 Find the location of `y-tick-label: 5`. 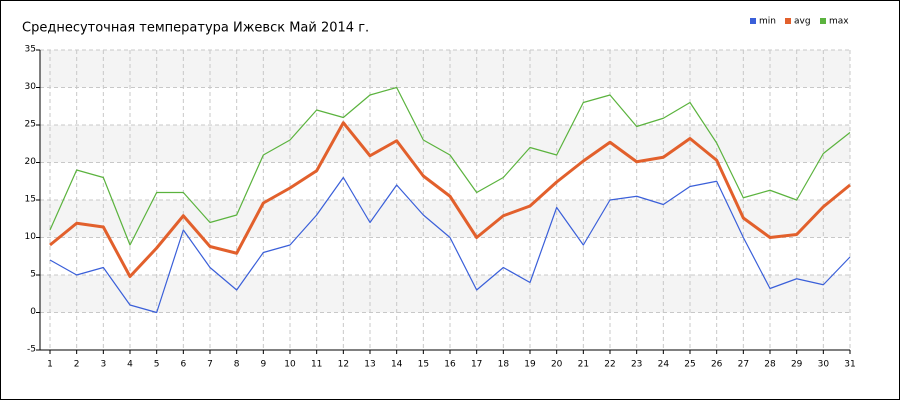

y-tick-label: 5 is located at coordinates (33, 275).